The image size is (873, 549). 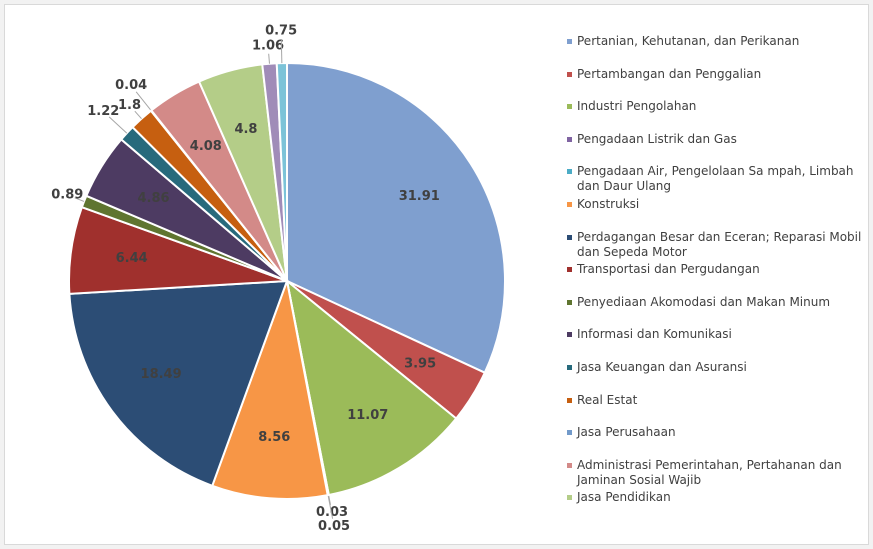 I want to click on legend-item: Pengadaan Listrik dan Gas, so click(x=717, y=139).